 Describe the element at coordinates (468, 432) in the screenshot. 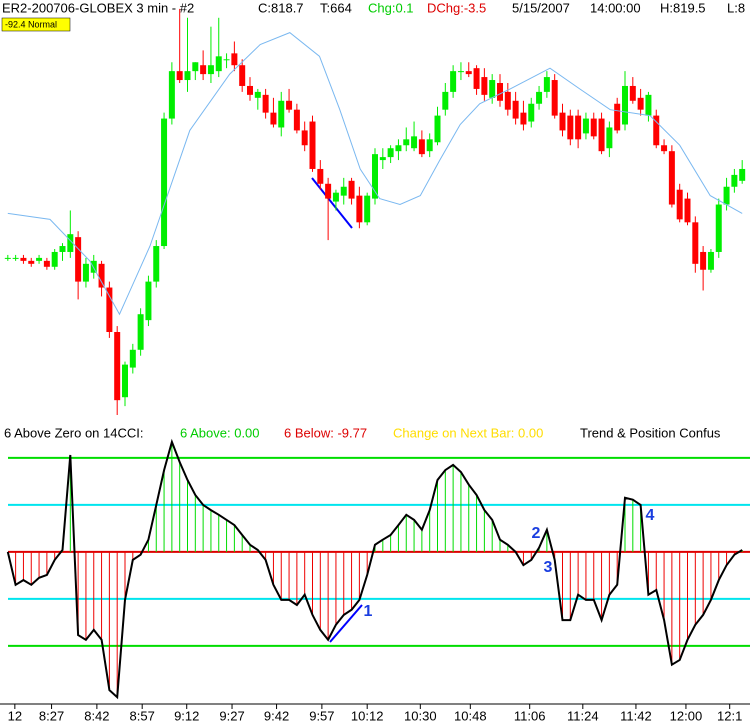

I see `indicator-label: Change on Next Bar: 0.00` at that location.